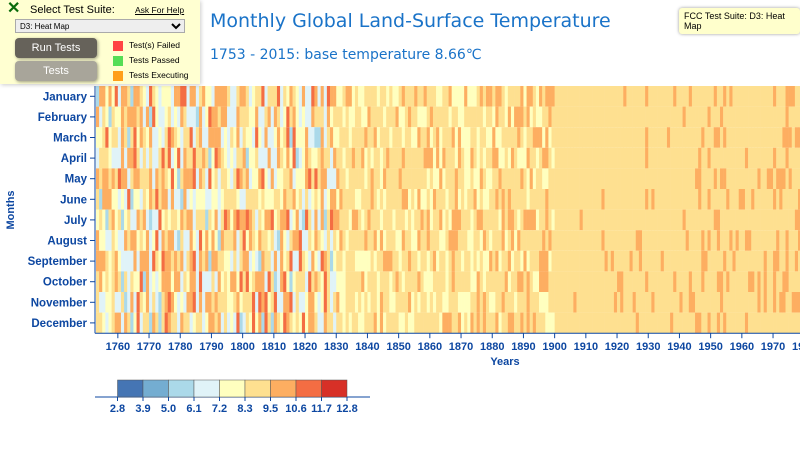 Image resolution: width=800 pixels, height=450 pixels. What do you see at coordinates (14, 8) in the screenshot?
I see `close-icon: ✕` at bounding box center [14, 8].